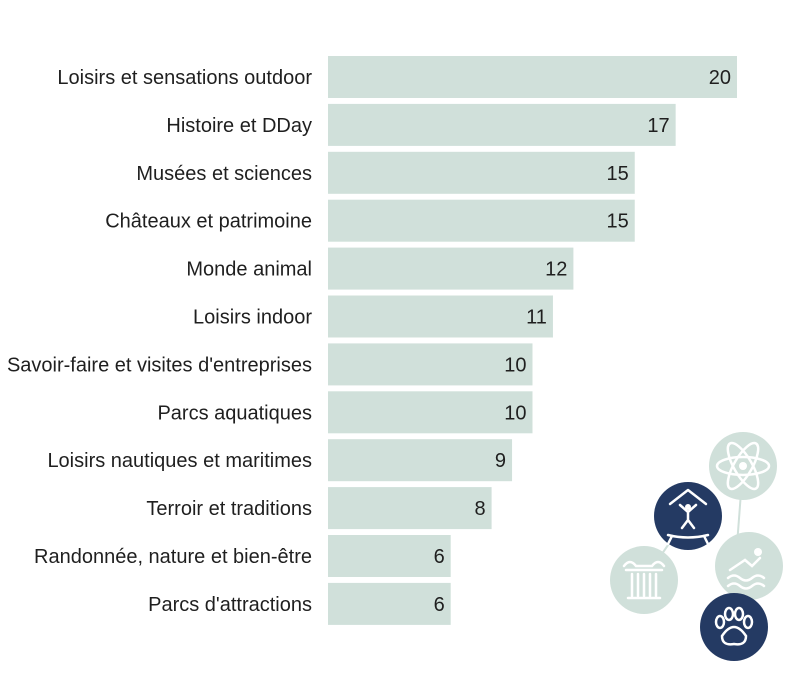 This screenshot has width=806, height=675. I want to click on category-icons, so click(696, 546).